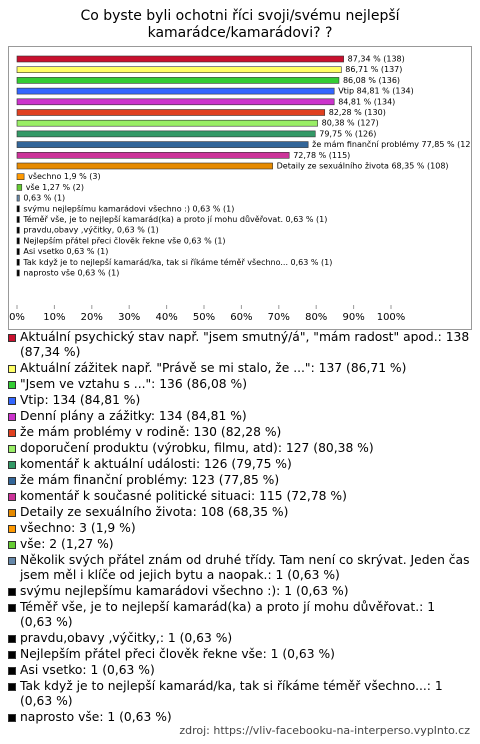  I want to click on x-tick-label: 60%, so click(241, 317).